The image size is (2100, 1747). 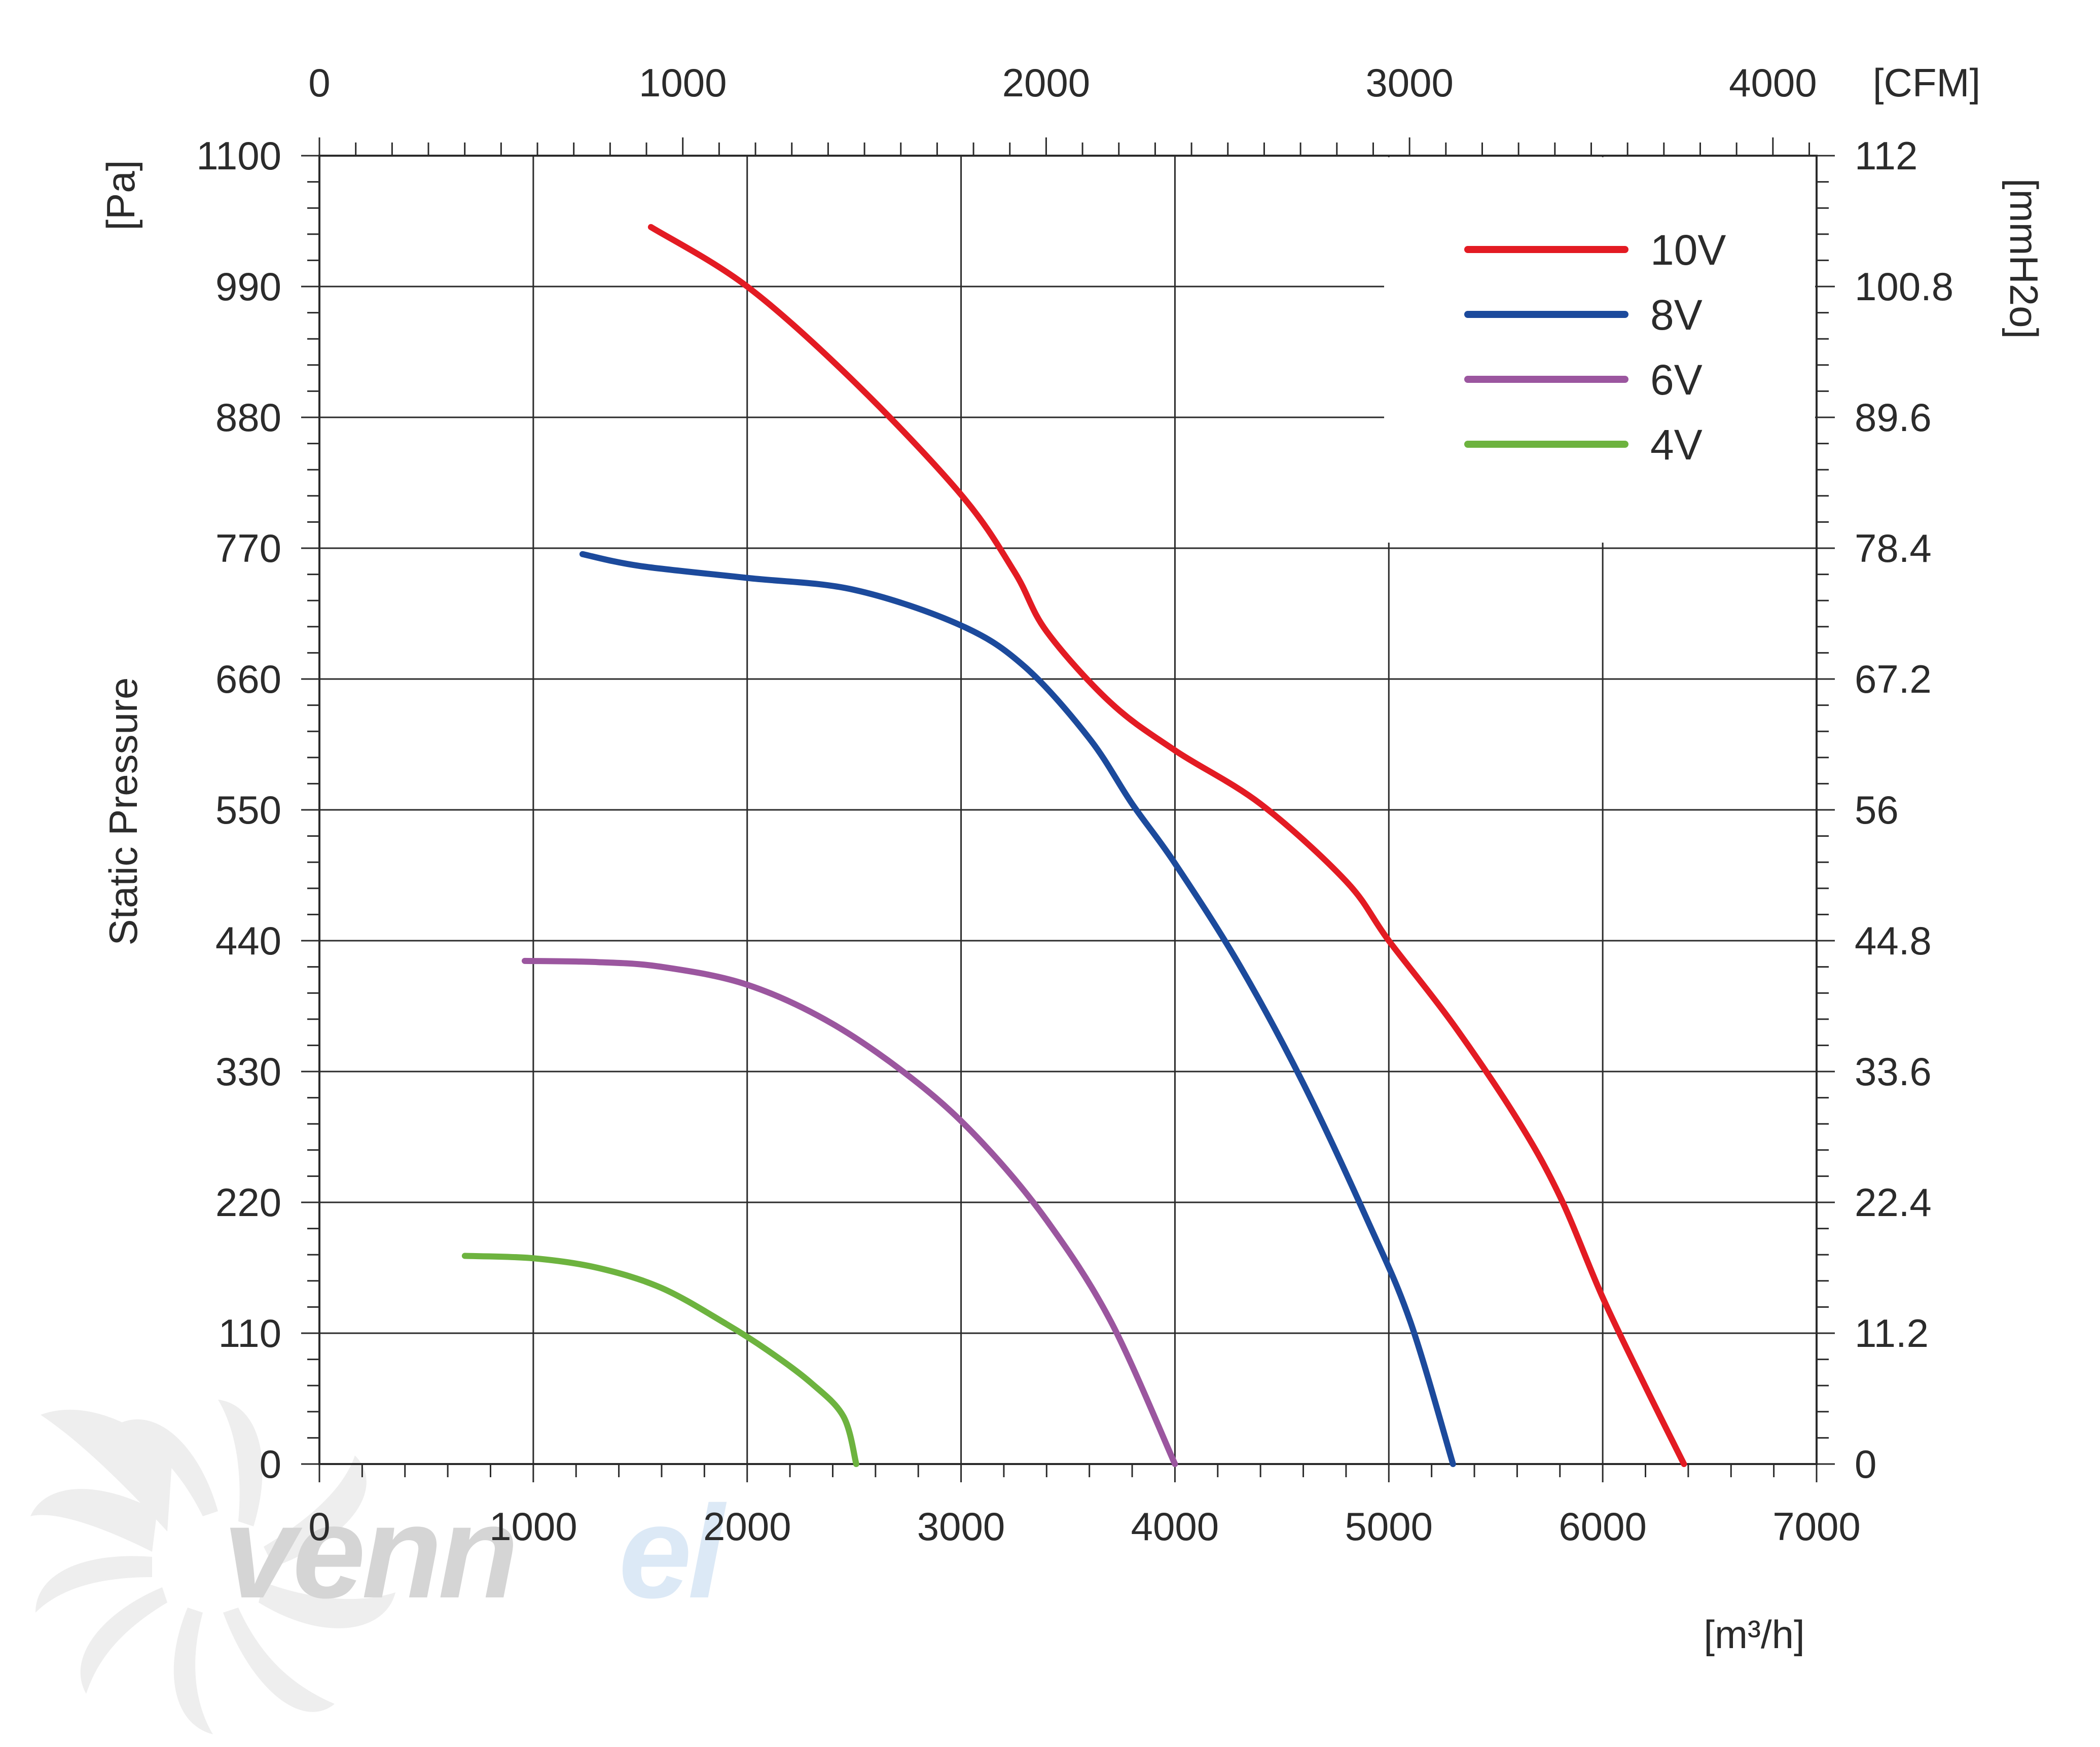 I want to click on left-y-tick-label: 990, so click(x=248, y=286).